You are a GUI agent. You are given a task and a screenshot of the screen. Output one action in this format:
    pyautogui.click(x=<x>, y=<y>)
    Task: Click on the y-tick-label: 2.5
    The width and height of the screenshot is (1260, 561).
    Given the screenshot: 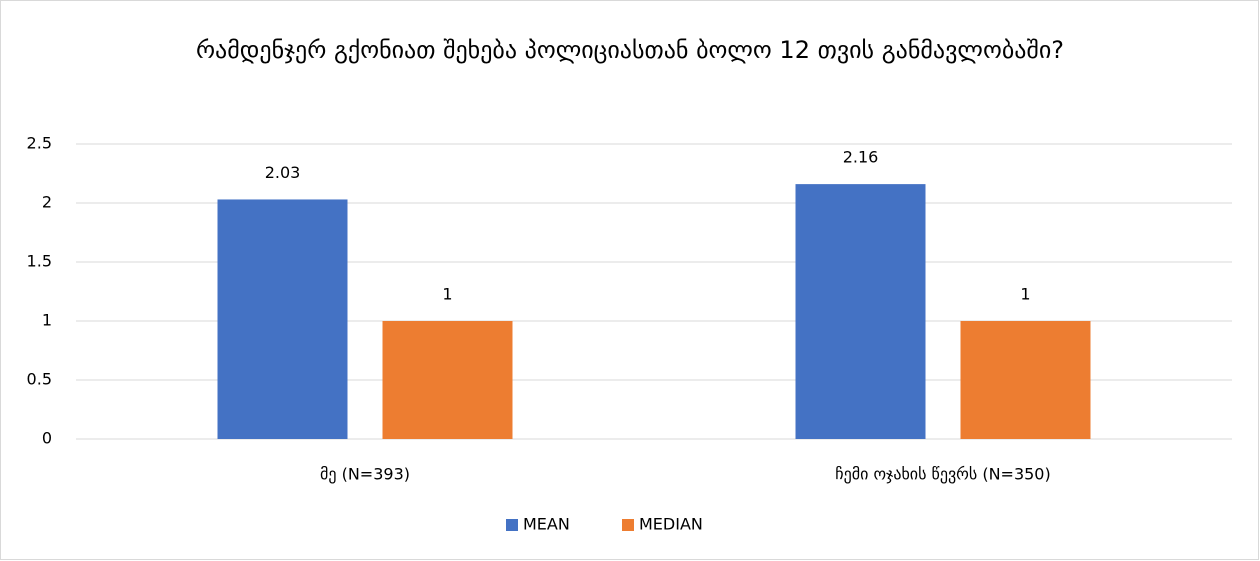 What is the action you would take?
    pyautogui.click(x=39, y=143)
    